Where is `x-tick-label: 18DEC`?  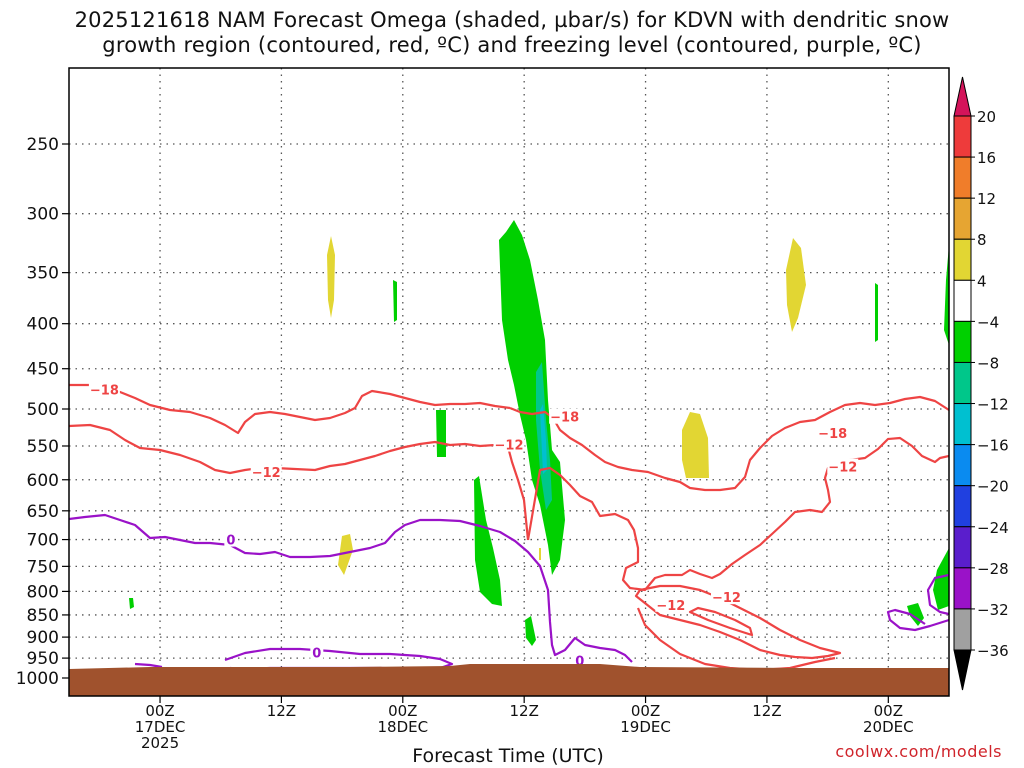 x-tick-label: 18DEC is located at coordinates (402, 727).